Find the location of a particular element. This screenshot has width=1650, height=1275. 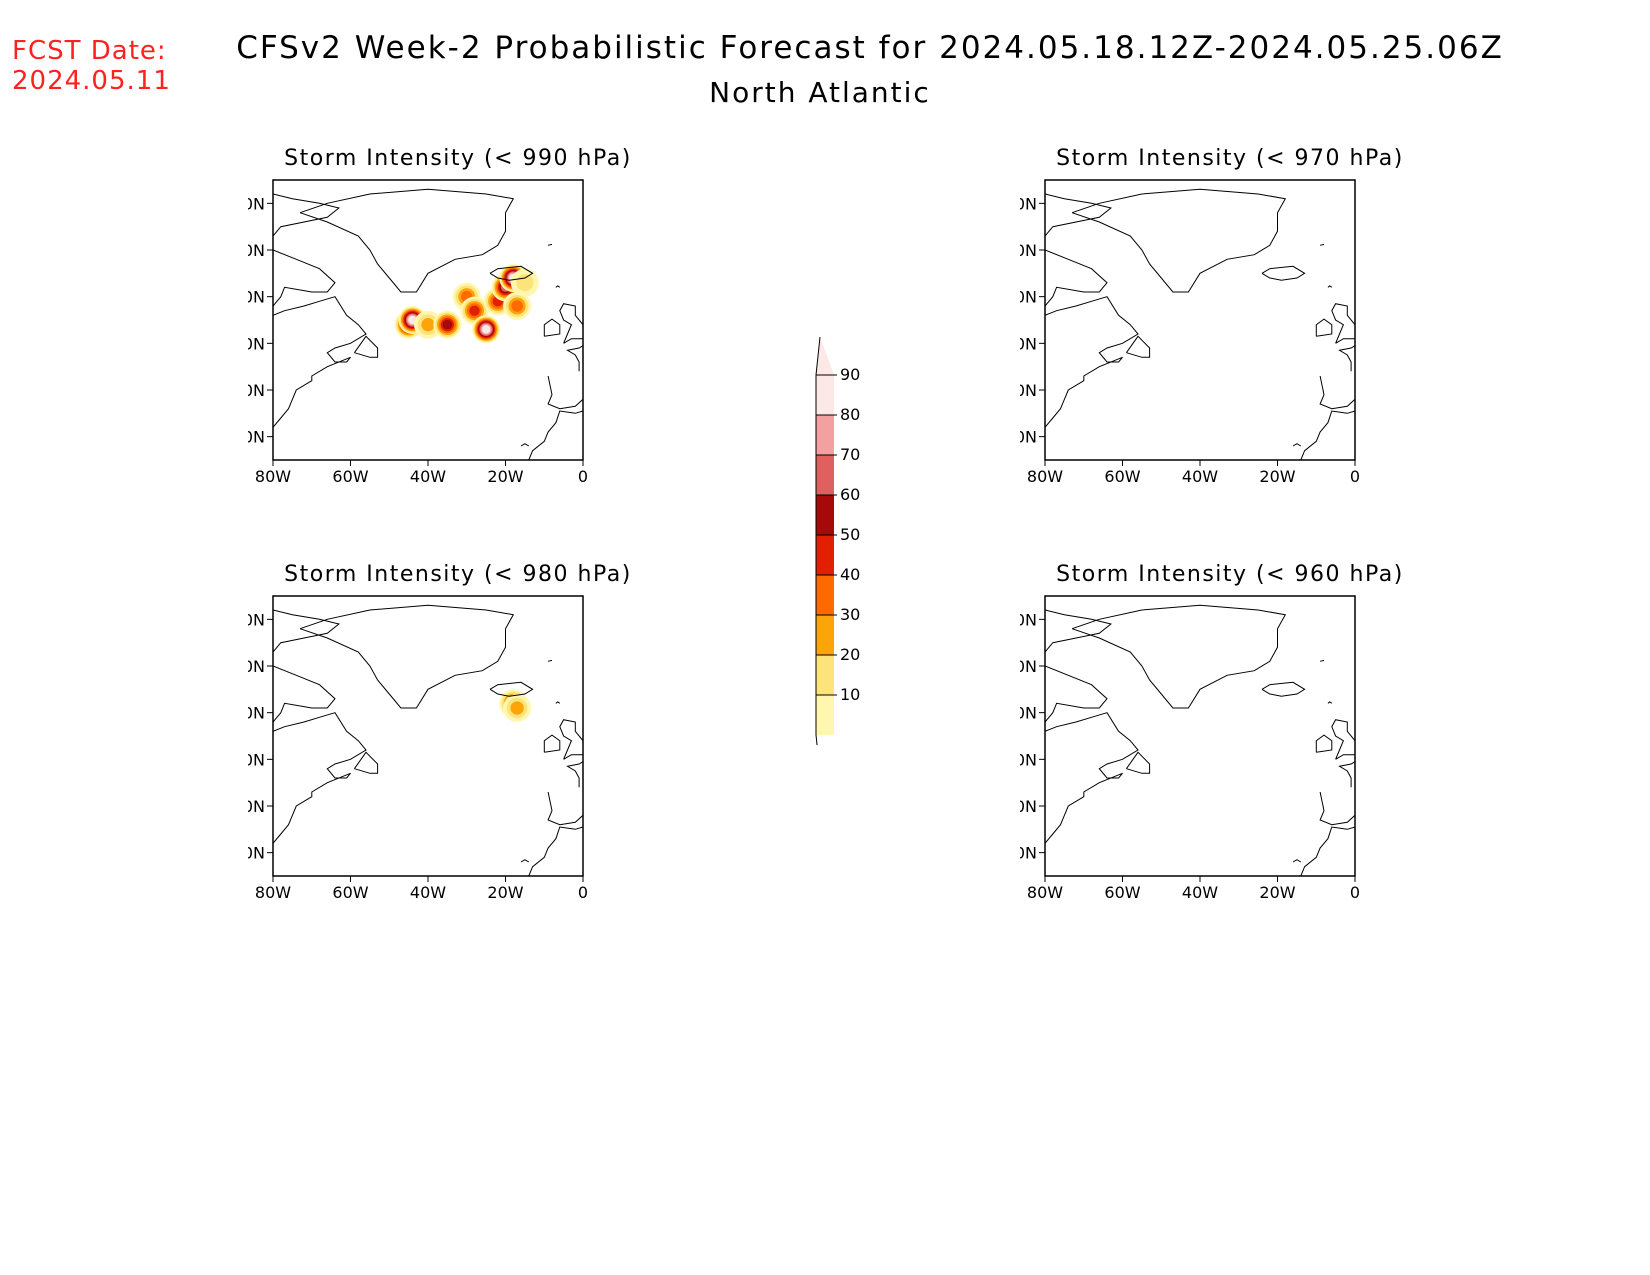

map-970: 30N 40N 50N 60N 70N 80N 80W 60W 40W 20W 0 is located at coordinates (1190, 332).